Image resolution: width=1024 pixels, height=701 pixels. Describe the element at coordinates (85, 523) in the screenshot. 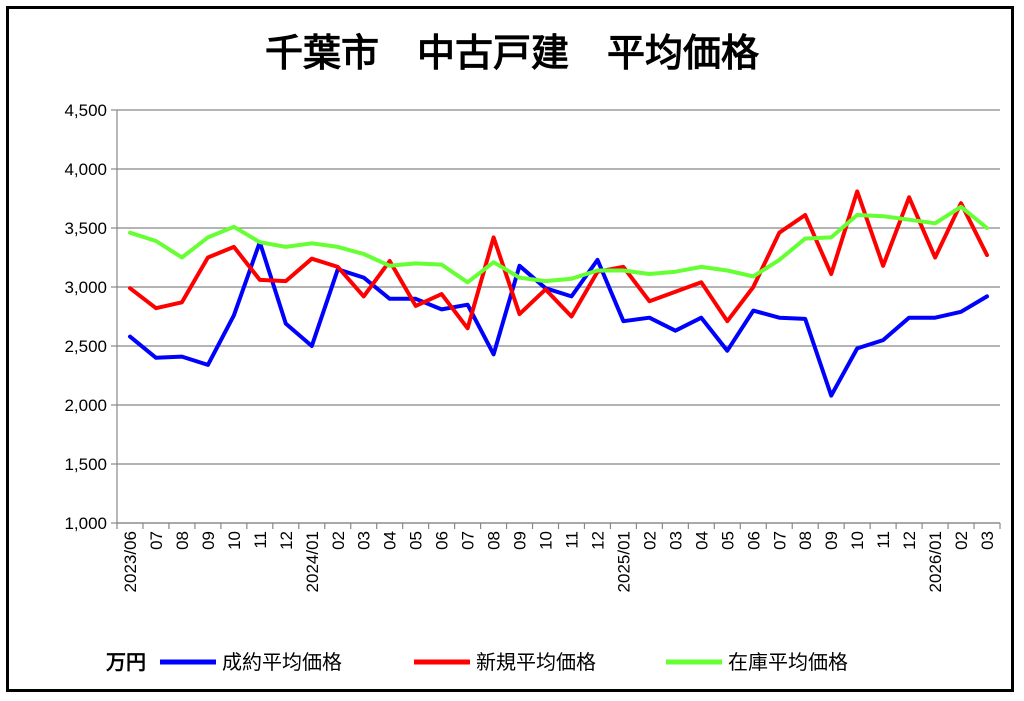

I see `y-tick-label-0: 1,000` at that location.